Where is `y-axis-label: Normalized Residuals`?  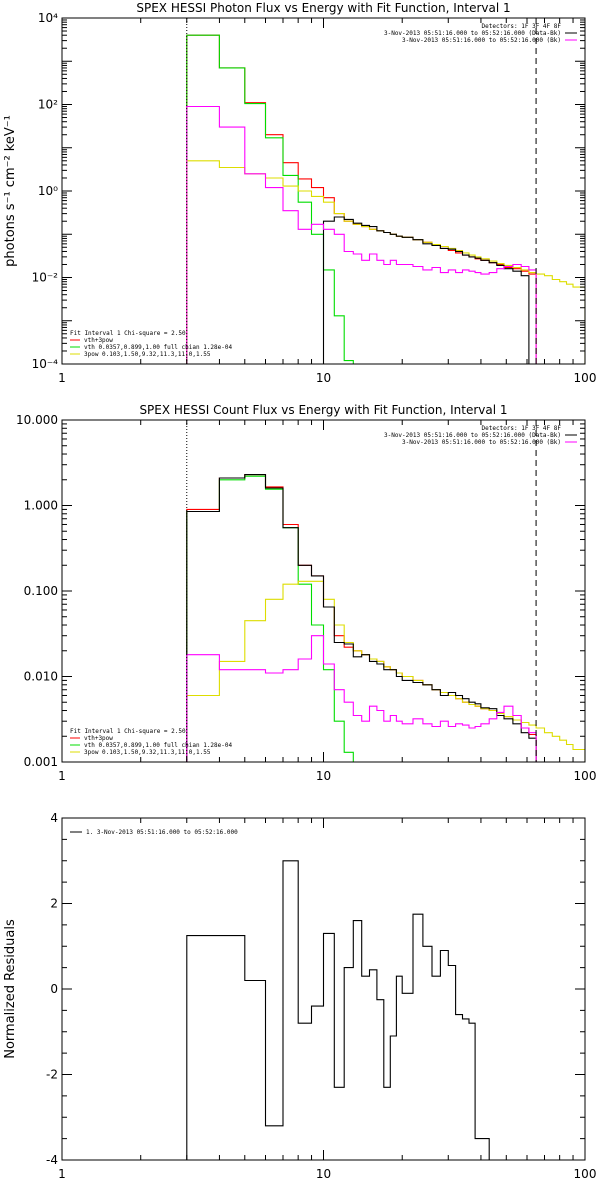
y-axis-label: Normalized Residuals is located at coordinates (10, 989).